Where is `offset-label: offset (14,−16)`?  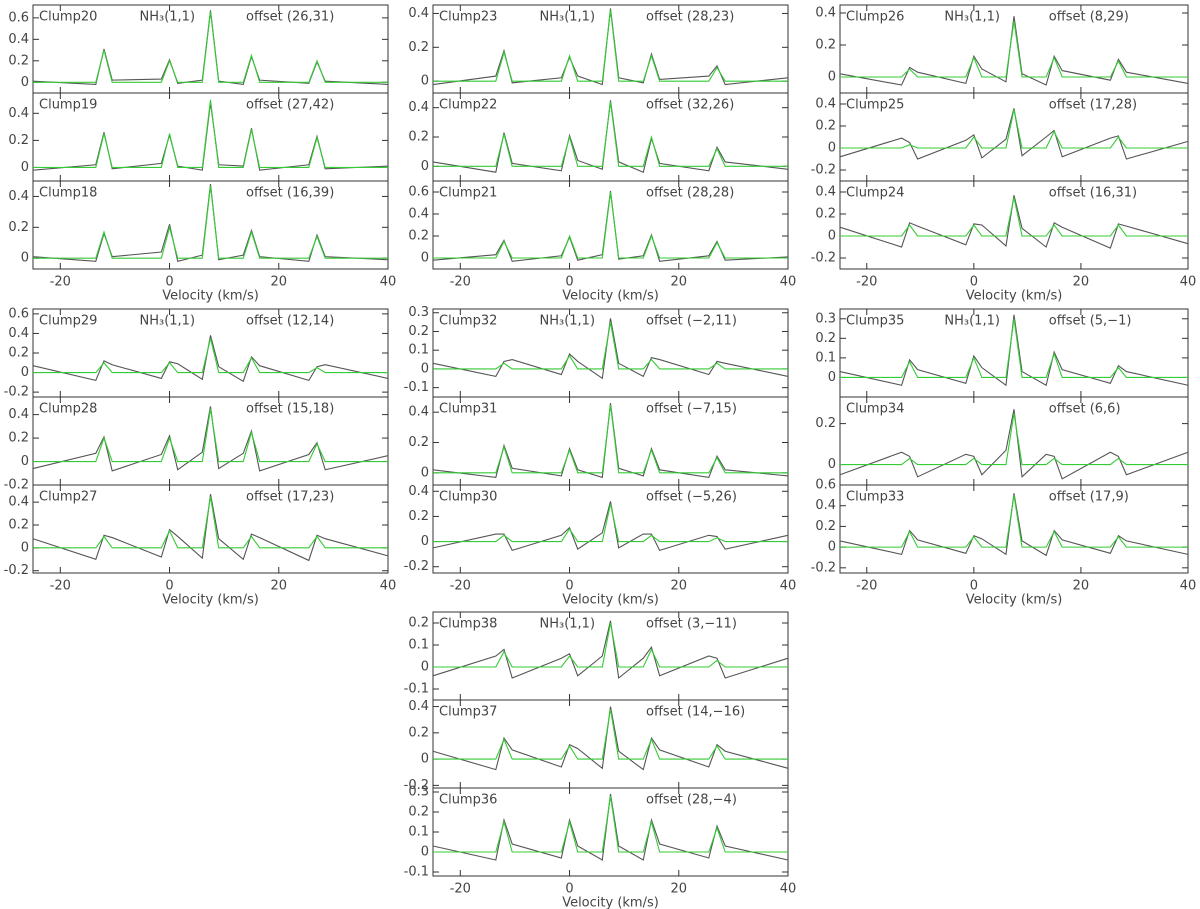
offset-label: offset (14,−16) is located at coordinates (695, 712).